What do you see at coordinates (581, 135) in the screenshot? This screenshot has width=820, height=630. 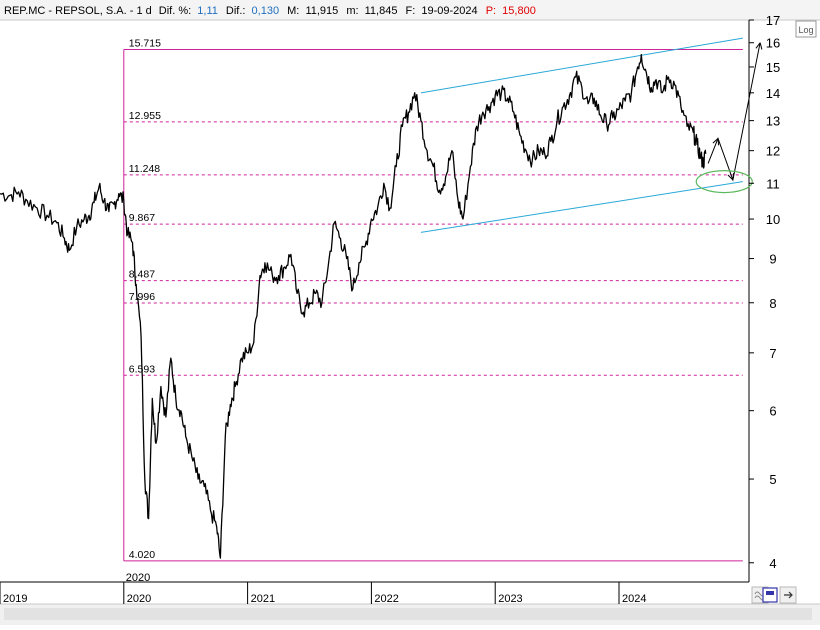 I see `trend-channel` at bounding box center [581, 135].